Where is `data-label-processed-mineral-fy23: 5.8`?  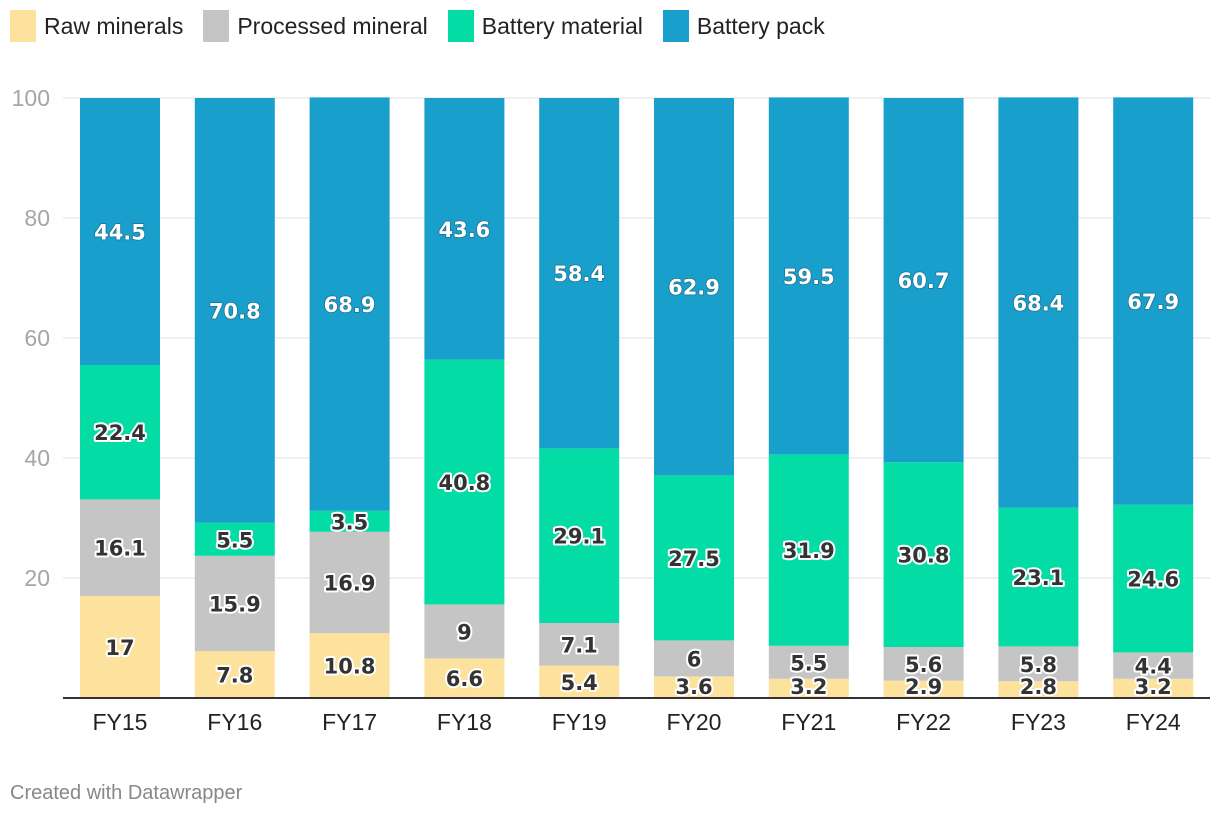
data-label-processed-mineral-fy23: 5.8 is located at coordinates (1038, 665).